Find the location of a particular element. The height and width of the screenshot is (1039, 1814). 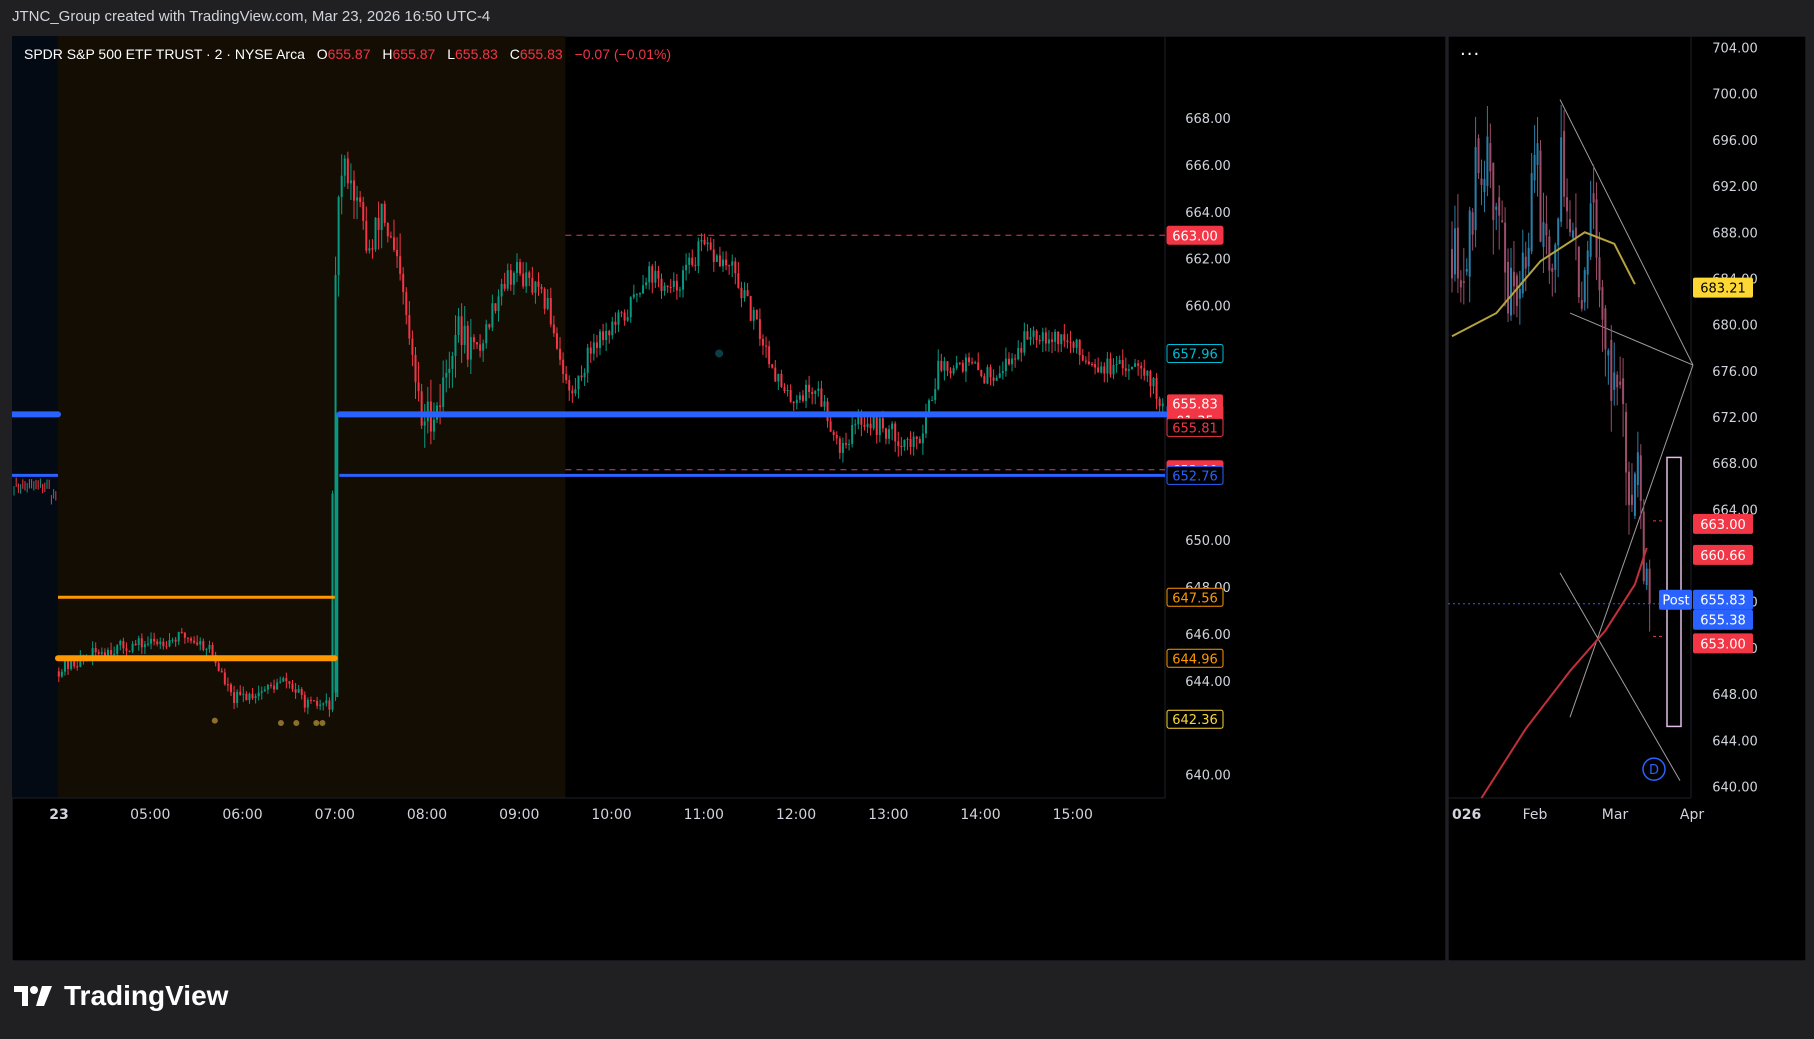

price-axis-tick: 640.00 is located at coordinates (1208, 776).